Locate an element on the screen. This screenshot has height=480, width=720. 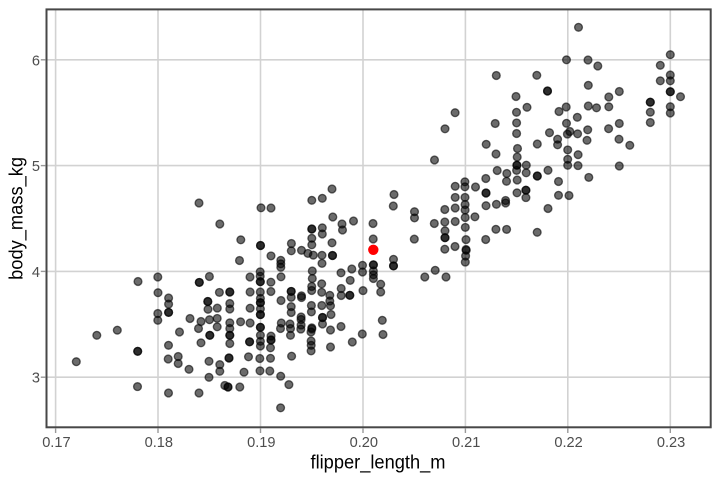
svg-text: 0.17 is located at coordinates (56, 443).